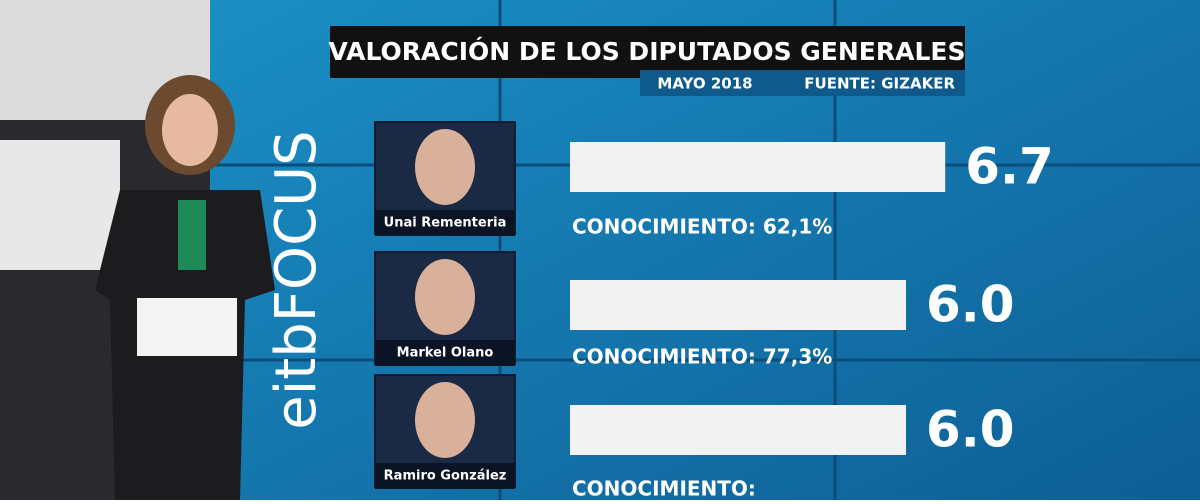 The height and width of the screenshot is (504, 1200). What do you see at coordinates (802, 83) in the screenshot?
I see `subtitle-box` at bounding box center [802, 83].